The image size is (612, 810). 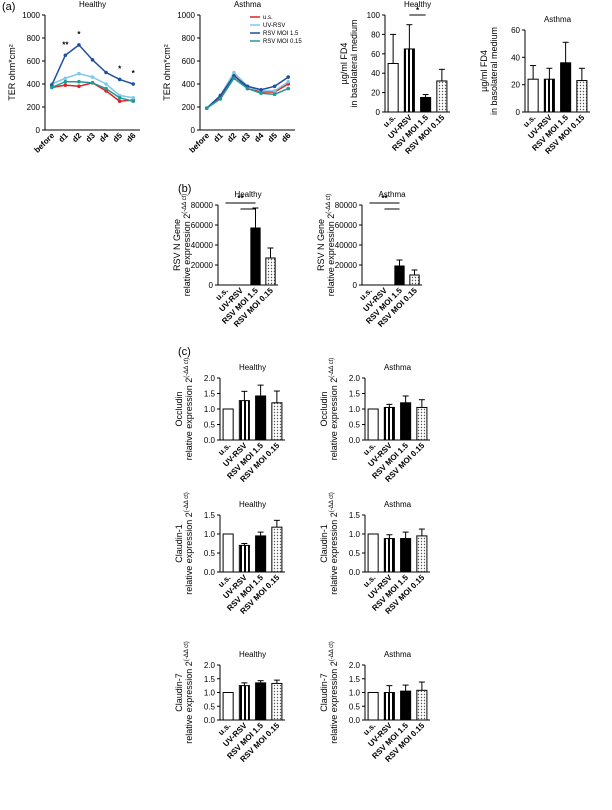 I want to click on x-tick-label: d4, so click(x=104, y=137).